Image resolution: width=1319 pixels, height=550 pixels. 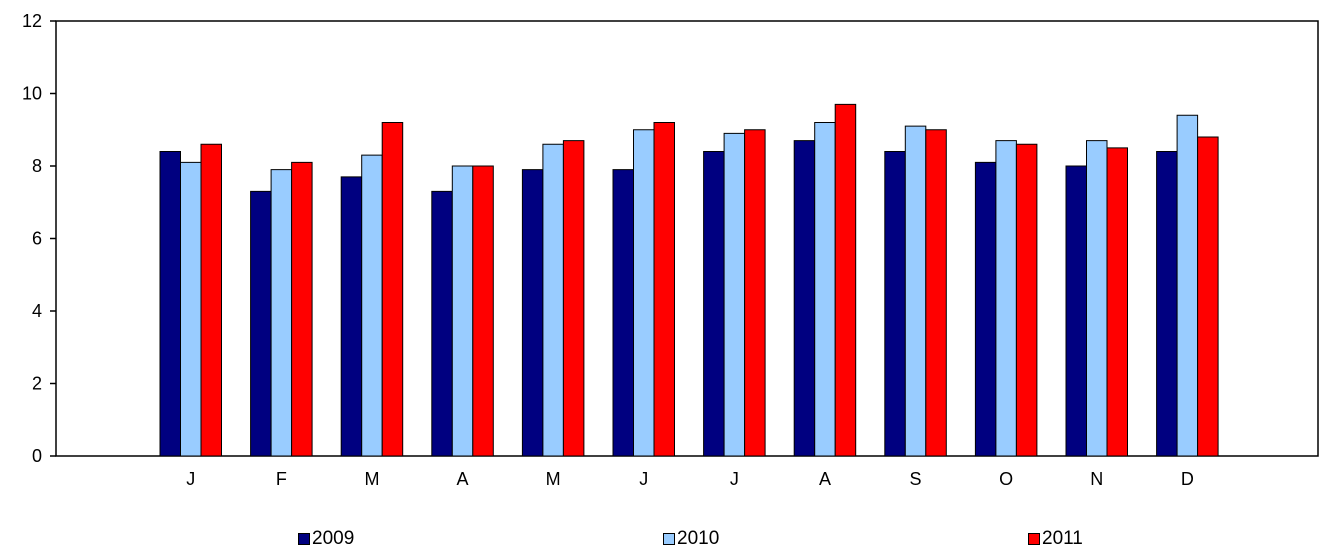 I want to click on x-tick-label: O, so click(x=1006, y=479).